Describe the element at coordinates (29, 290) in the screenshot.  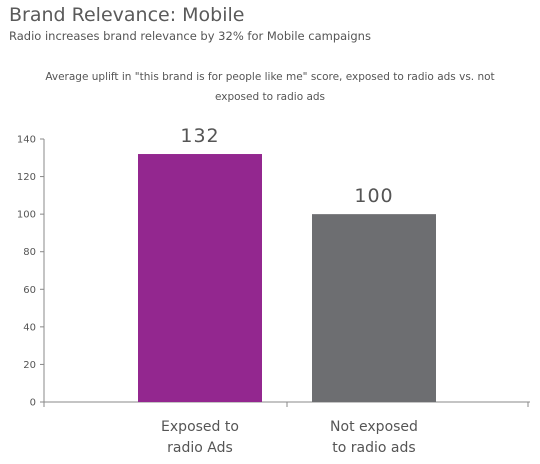
I see `y-tick-label: 60` at that location.